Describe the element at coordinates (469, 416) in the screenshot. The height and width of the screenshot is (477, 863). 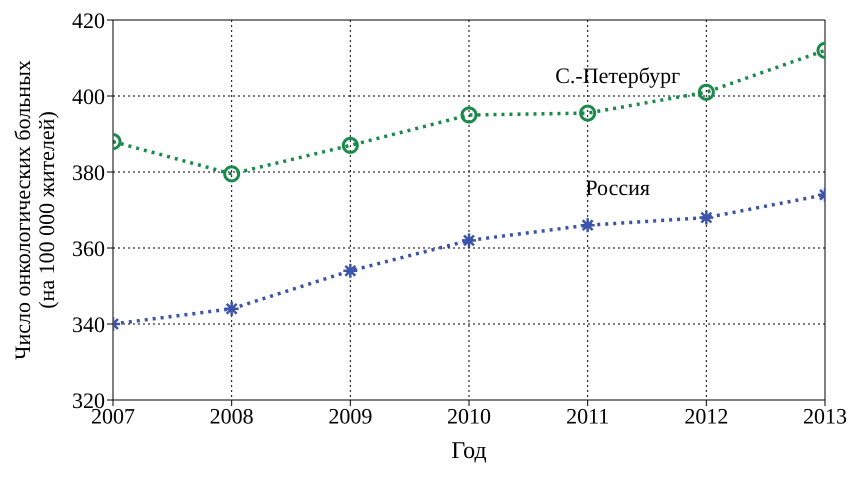
I see `x-tick-label: 2010` at that location.